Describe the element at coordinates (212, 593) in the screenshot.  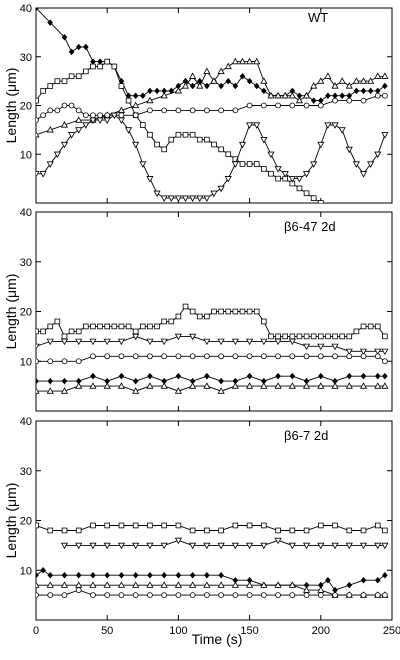
I see `series-circle` at that location.